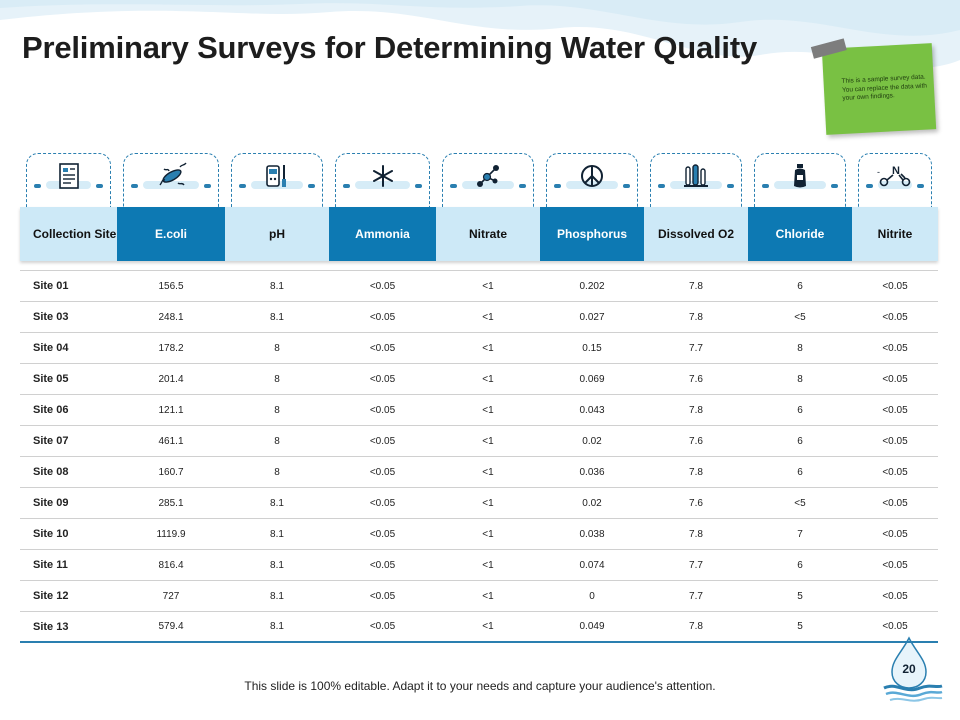 This screenshot has width=960, height=720. I want to click on table-cell: 0.069, so click(592, 379).